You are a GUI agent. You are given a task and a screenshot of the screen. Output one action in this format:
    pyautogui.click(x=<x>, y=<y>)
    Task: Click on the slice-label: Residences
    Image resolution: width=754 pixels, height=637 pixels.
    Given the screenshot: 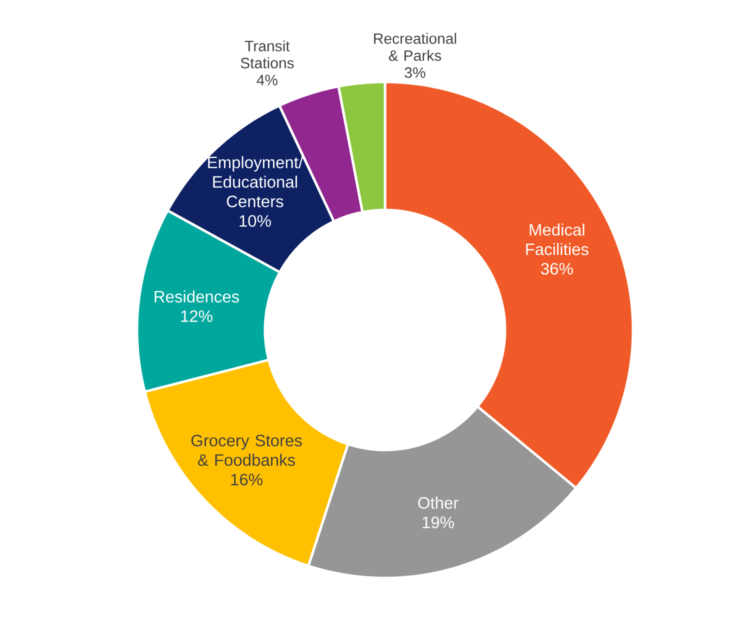 What is the action you would take?
    pyautogui.click(x=196, y=296)
    